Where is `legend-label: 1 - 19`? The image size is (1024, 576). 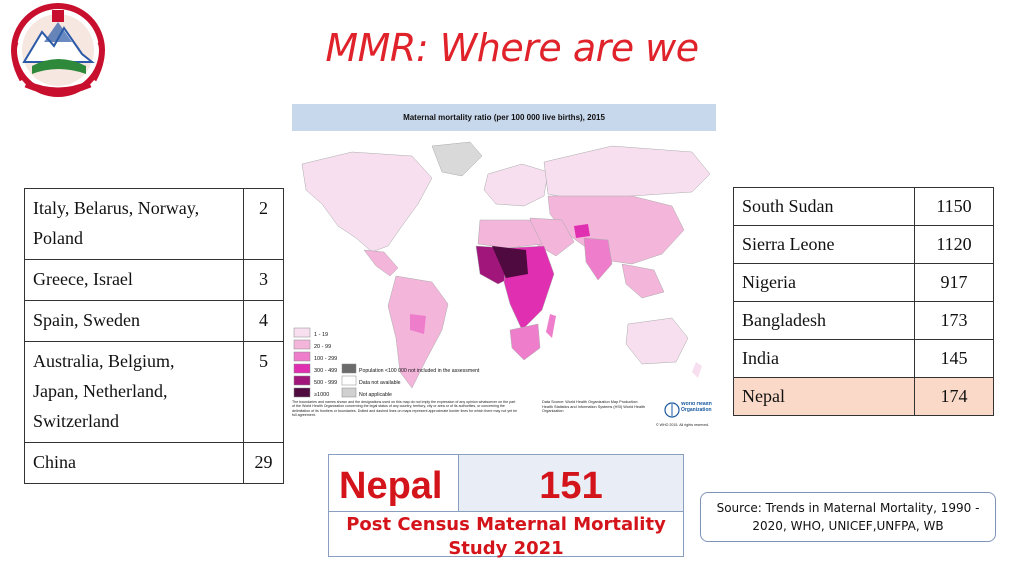
legend-label: 1 - 19 is located at coordinates (321, 335).